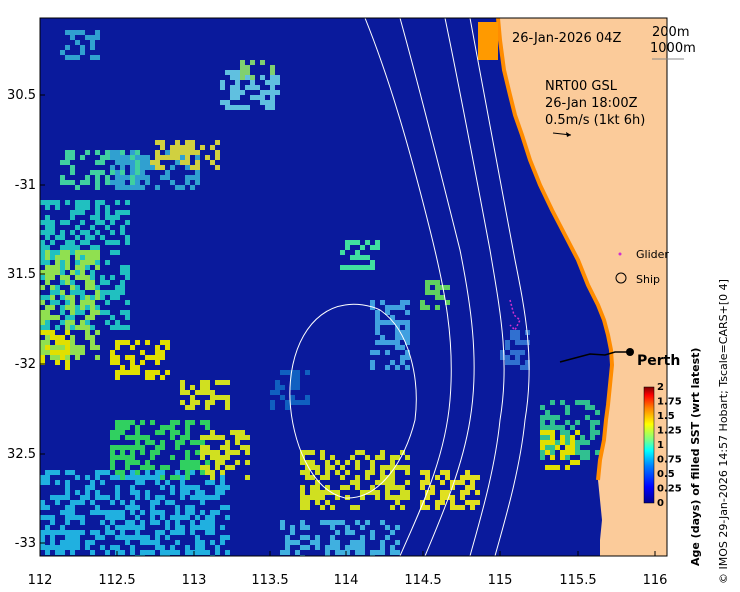 The width and height of the screenshot is (740, 592). I want to click on colorbar-title: Age (days) of filled SST (wrt latest), so click(695, 457).